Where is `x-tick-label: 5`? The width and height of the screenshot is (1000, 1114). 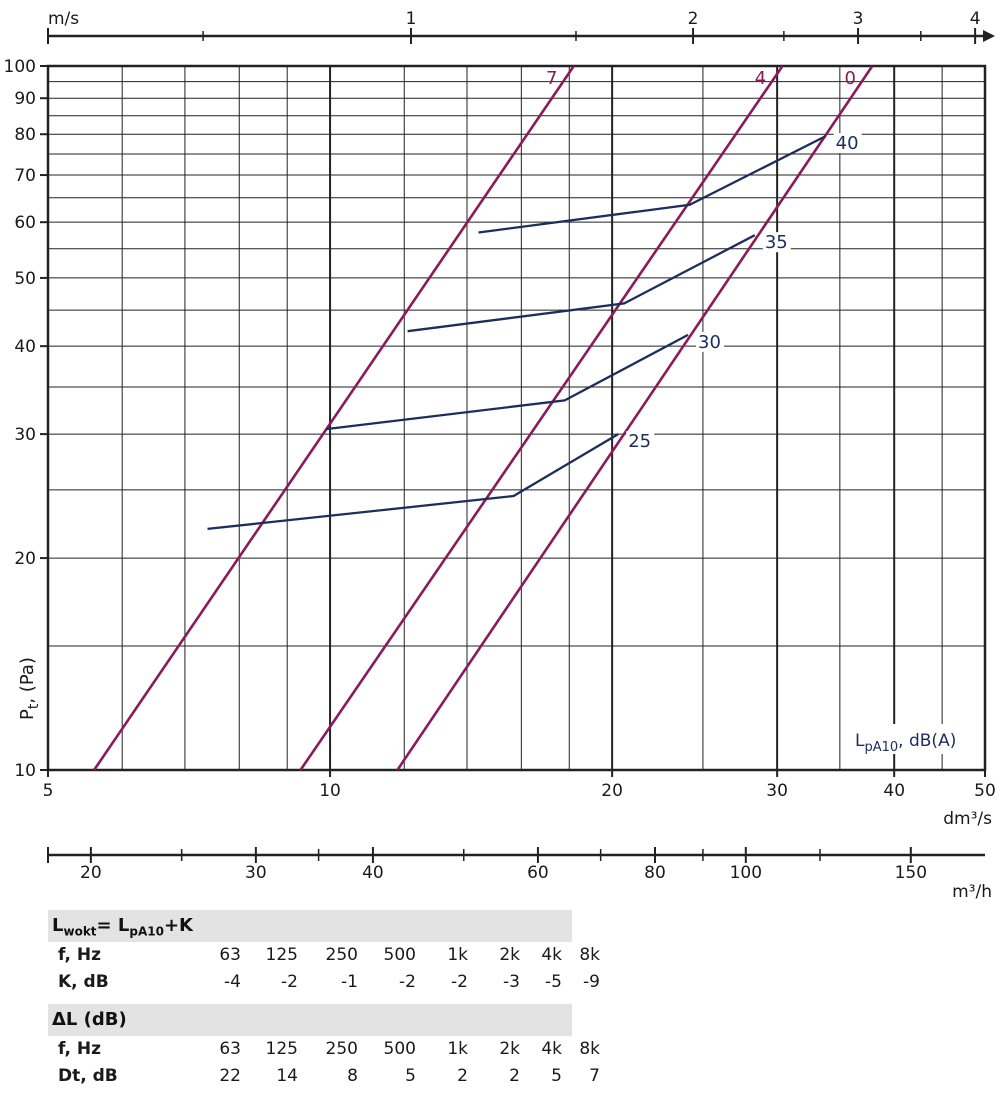
x-tick-label: 5 is located at coordinates (48, 791).